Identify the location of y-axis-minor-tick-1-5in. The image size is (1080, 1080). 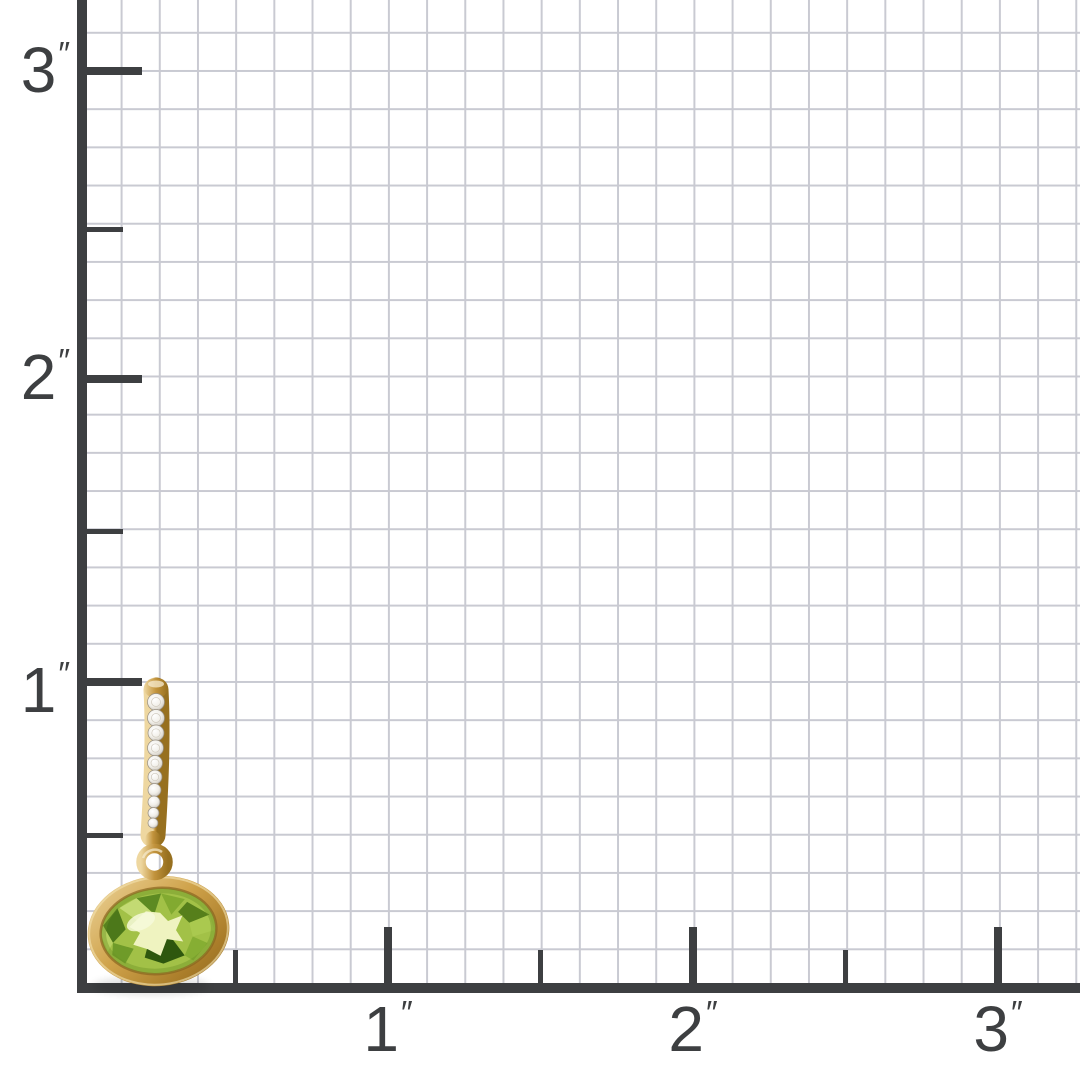
(104, 531).